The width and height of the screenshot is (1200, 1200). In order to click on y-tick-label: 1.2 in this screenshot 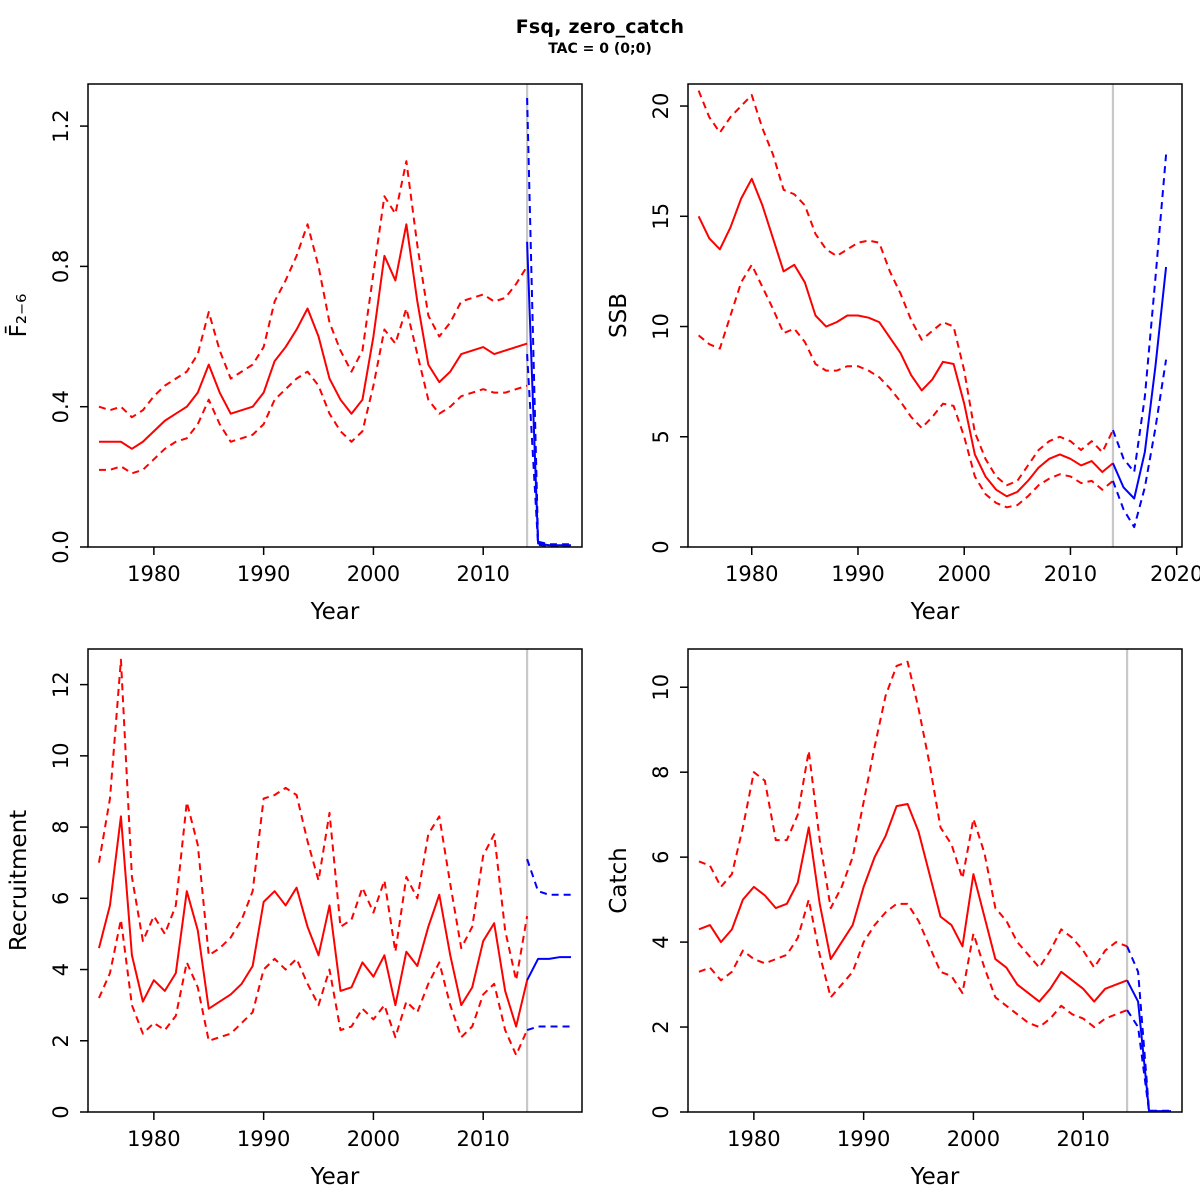, I will do `click(61, 125)`.